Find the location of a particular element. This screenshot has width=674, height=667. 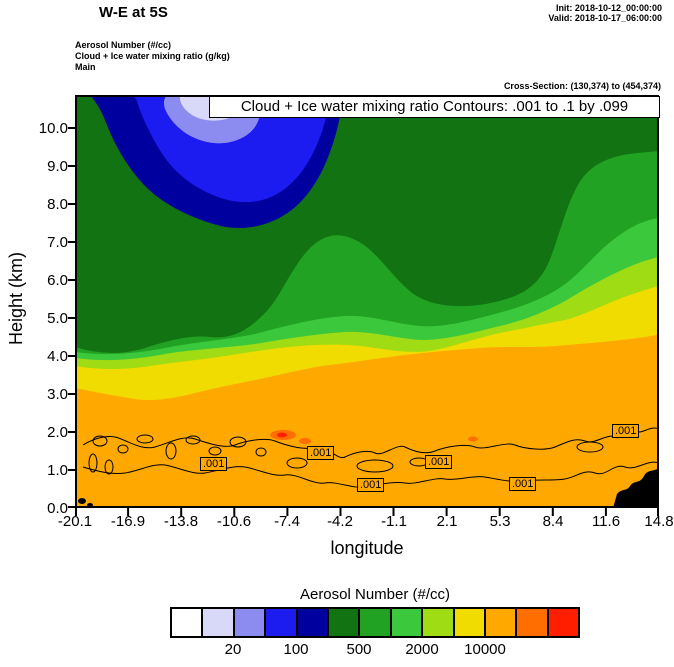

x-tick-label: -1.1 is located at coordinates (394, 521).